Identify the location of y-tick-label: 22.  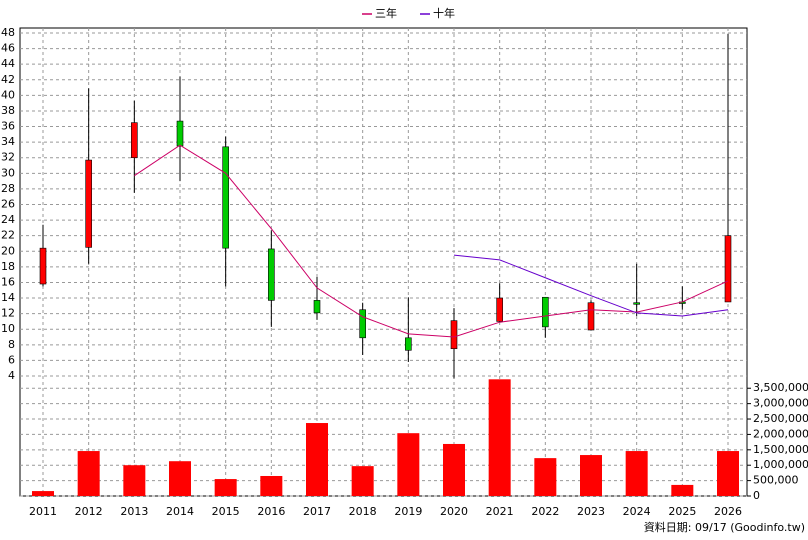
(8, 235).